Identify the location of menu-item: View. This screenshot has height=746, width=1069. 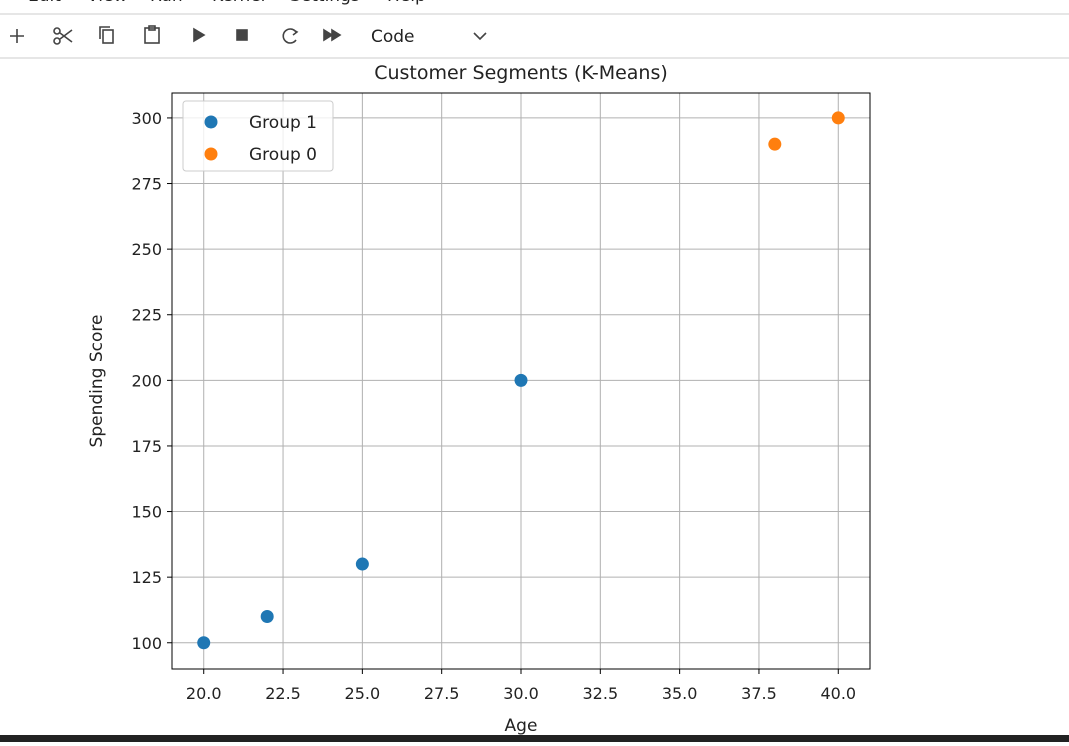
(107, 3).